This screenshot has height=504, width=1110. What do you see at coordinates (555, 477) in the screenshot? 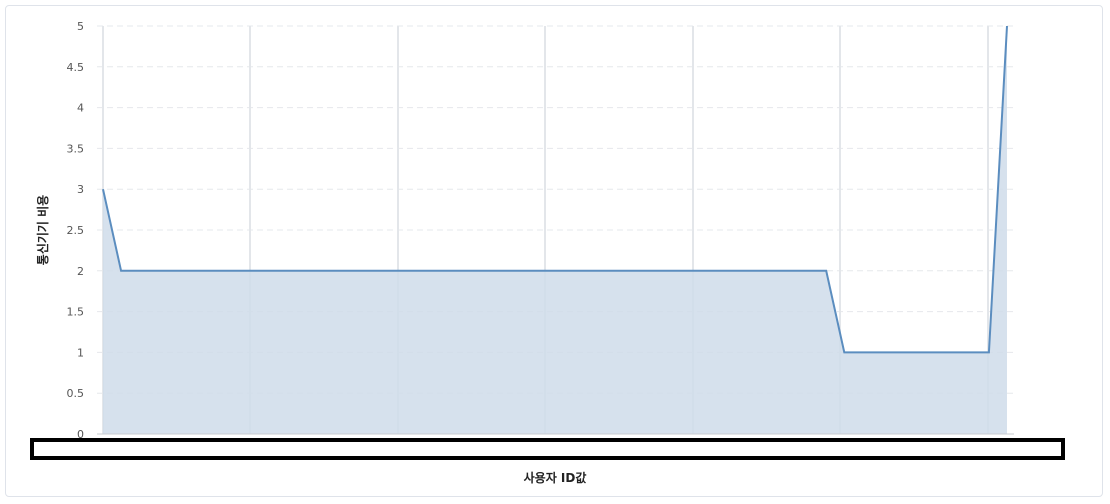
I see `x-axis-title: 사용자 ID값` at bounding box center [555, 477].